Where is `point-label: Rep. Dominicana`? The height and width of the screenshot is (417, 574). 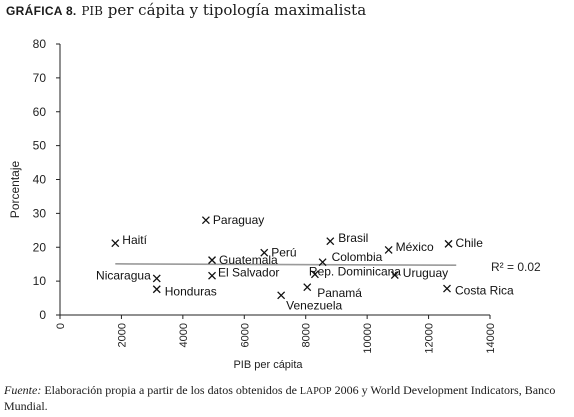
point-label: Rep. Dominicana is located at coordinates (355, 271).